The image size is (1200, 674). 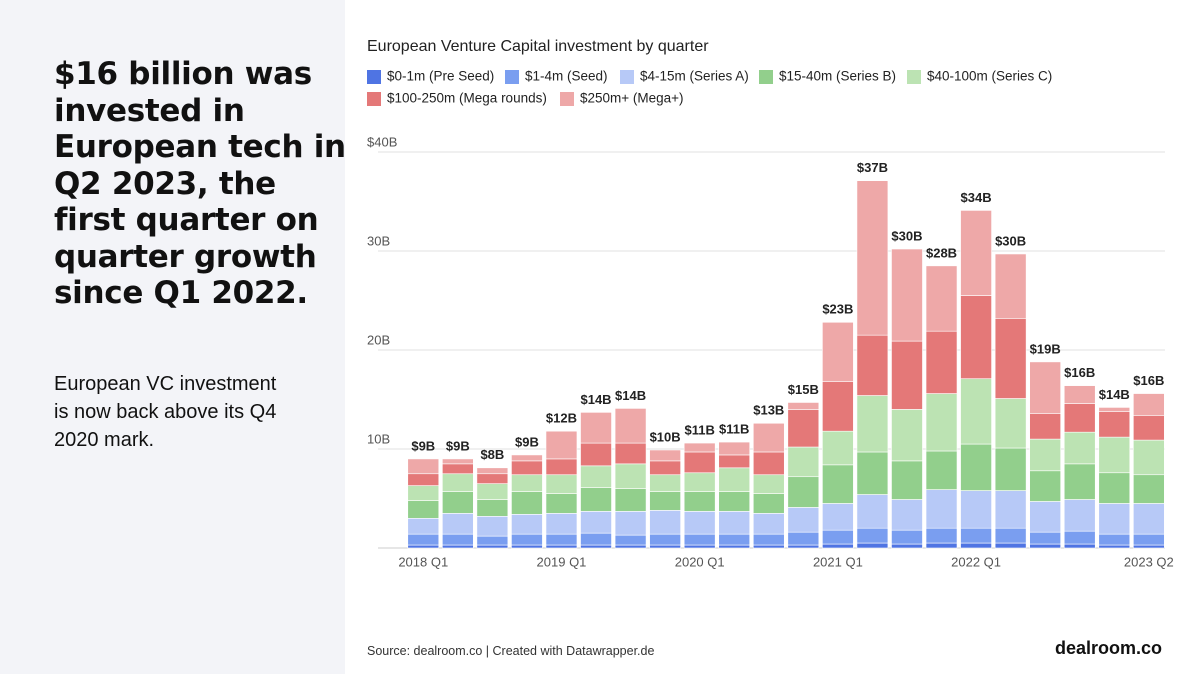 I want to click on legend-label: $250m+ (Mega+), so click(x=632, y=98).